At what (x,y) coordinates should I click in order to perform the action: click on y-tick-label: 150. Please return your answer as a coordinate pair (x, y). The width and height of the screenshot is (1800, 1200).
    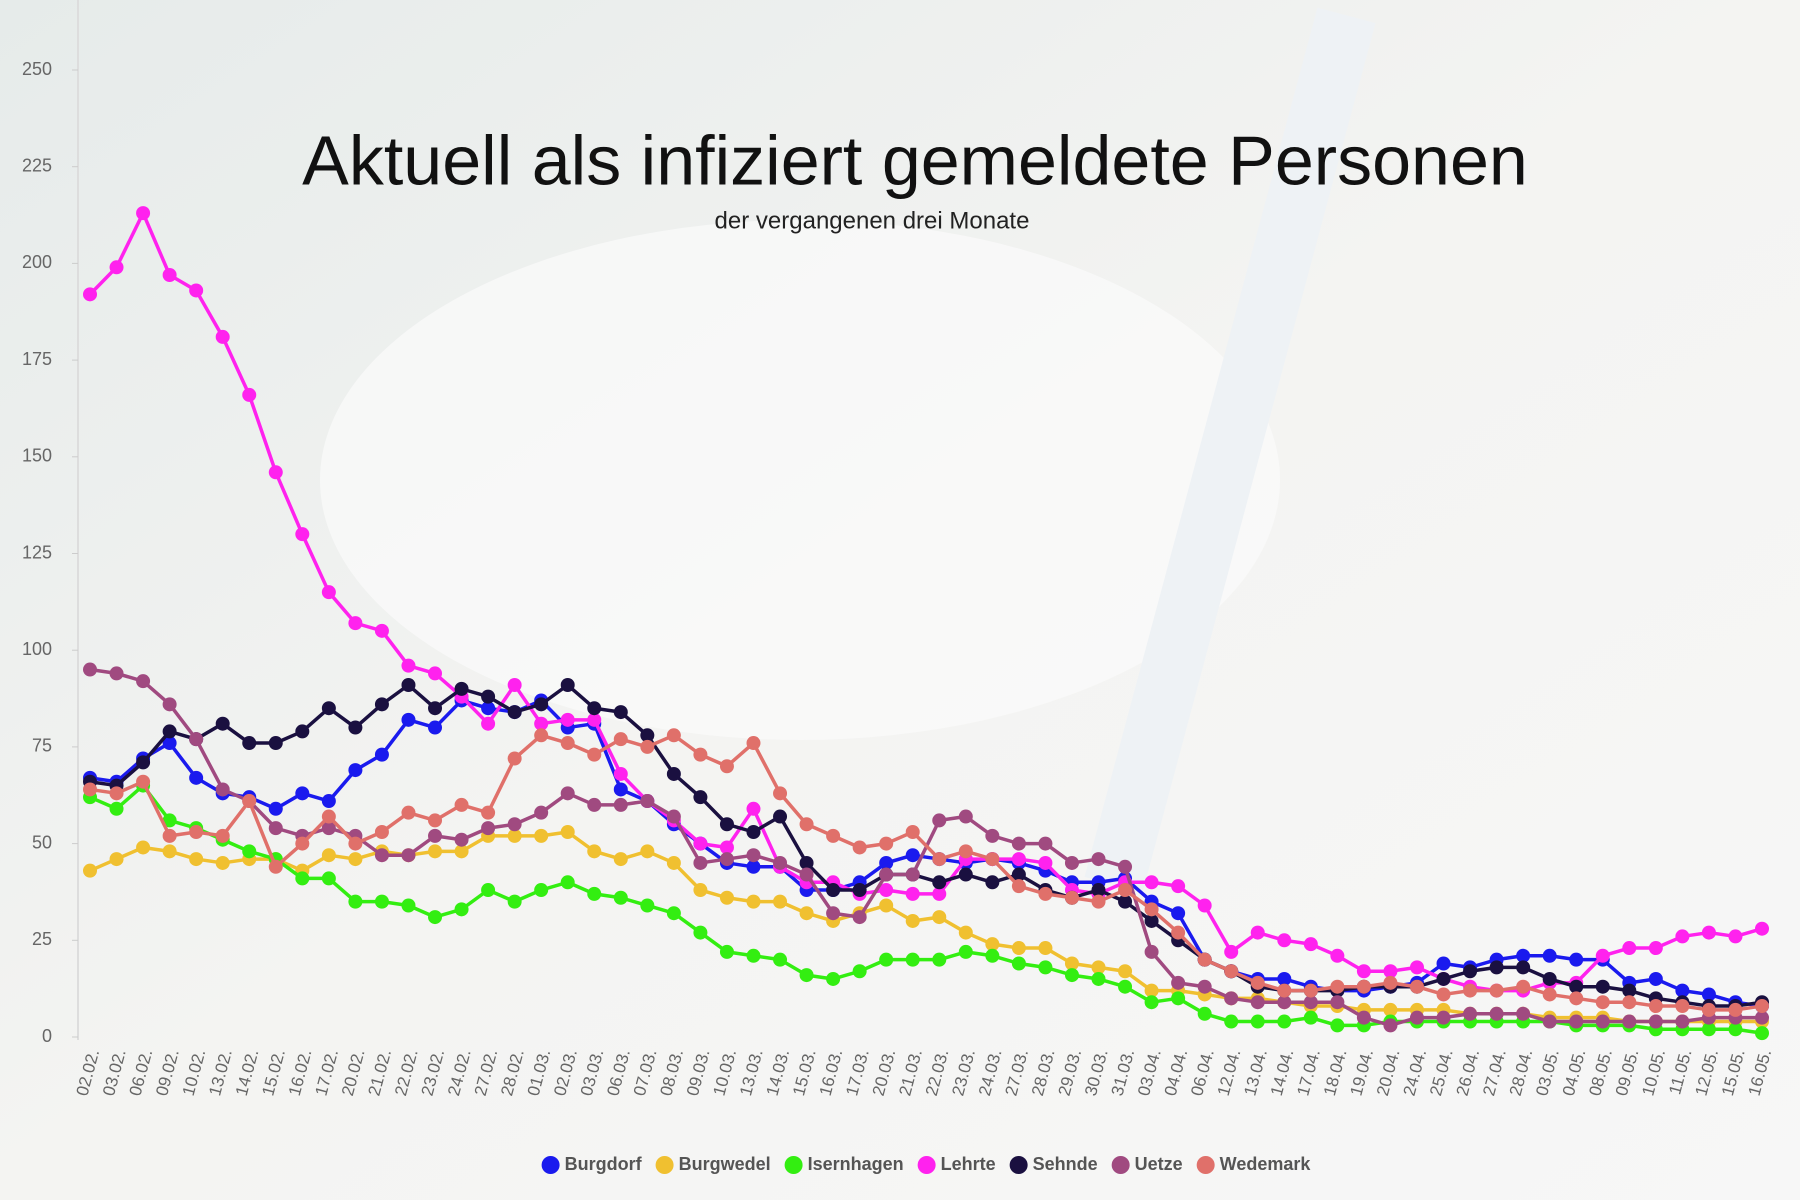
    Looking at the image, I should click on (37, 456).